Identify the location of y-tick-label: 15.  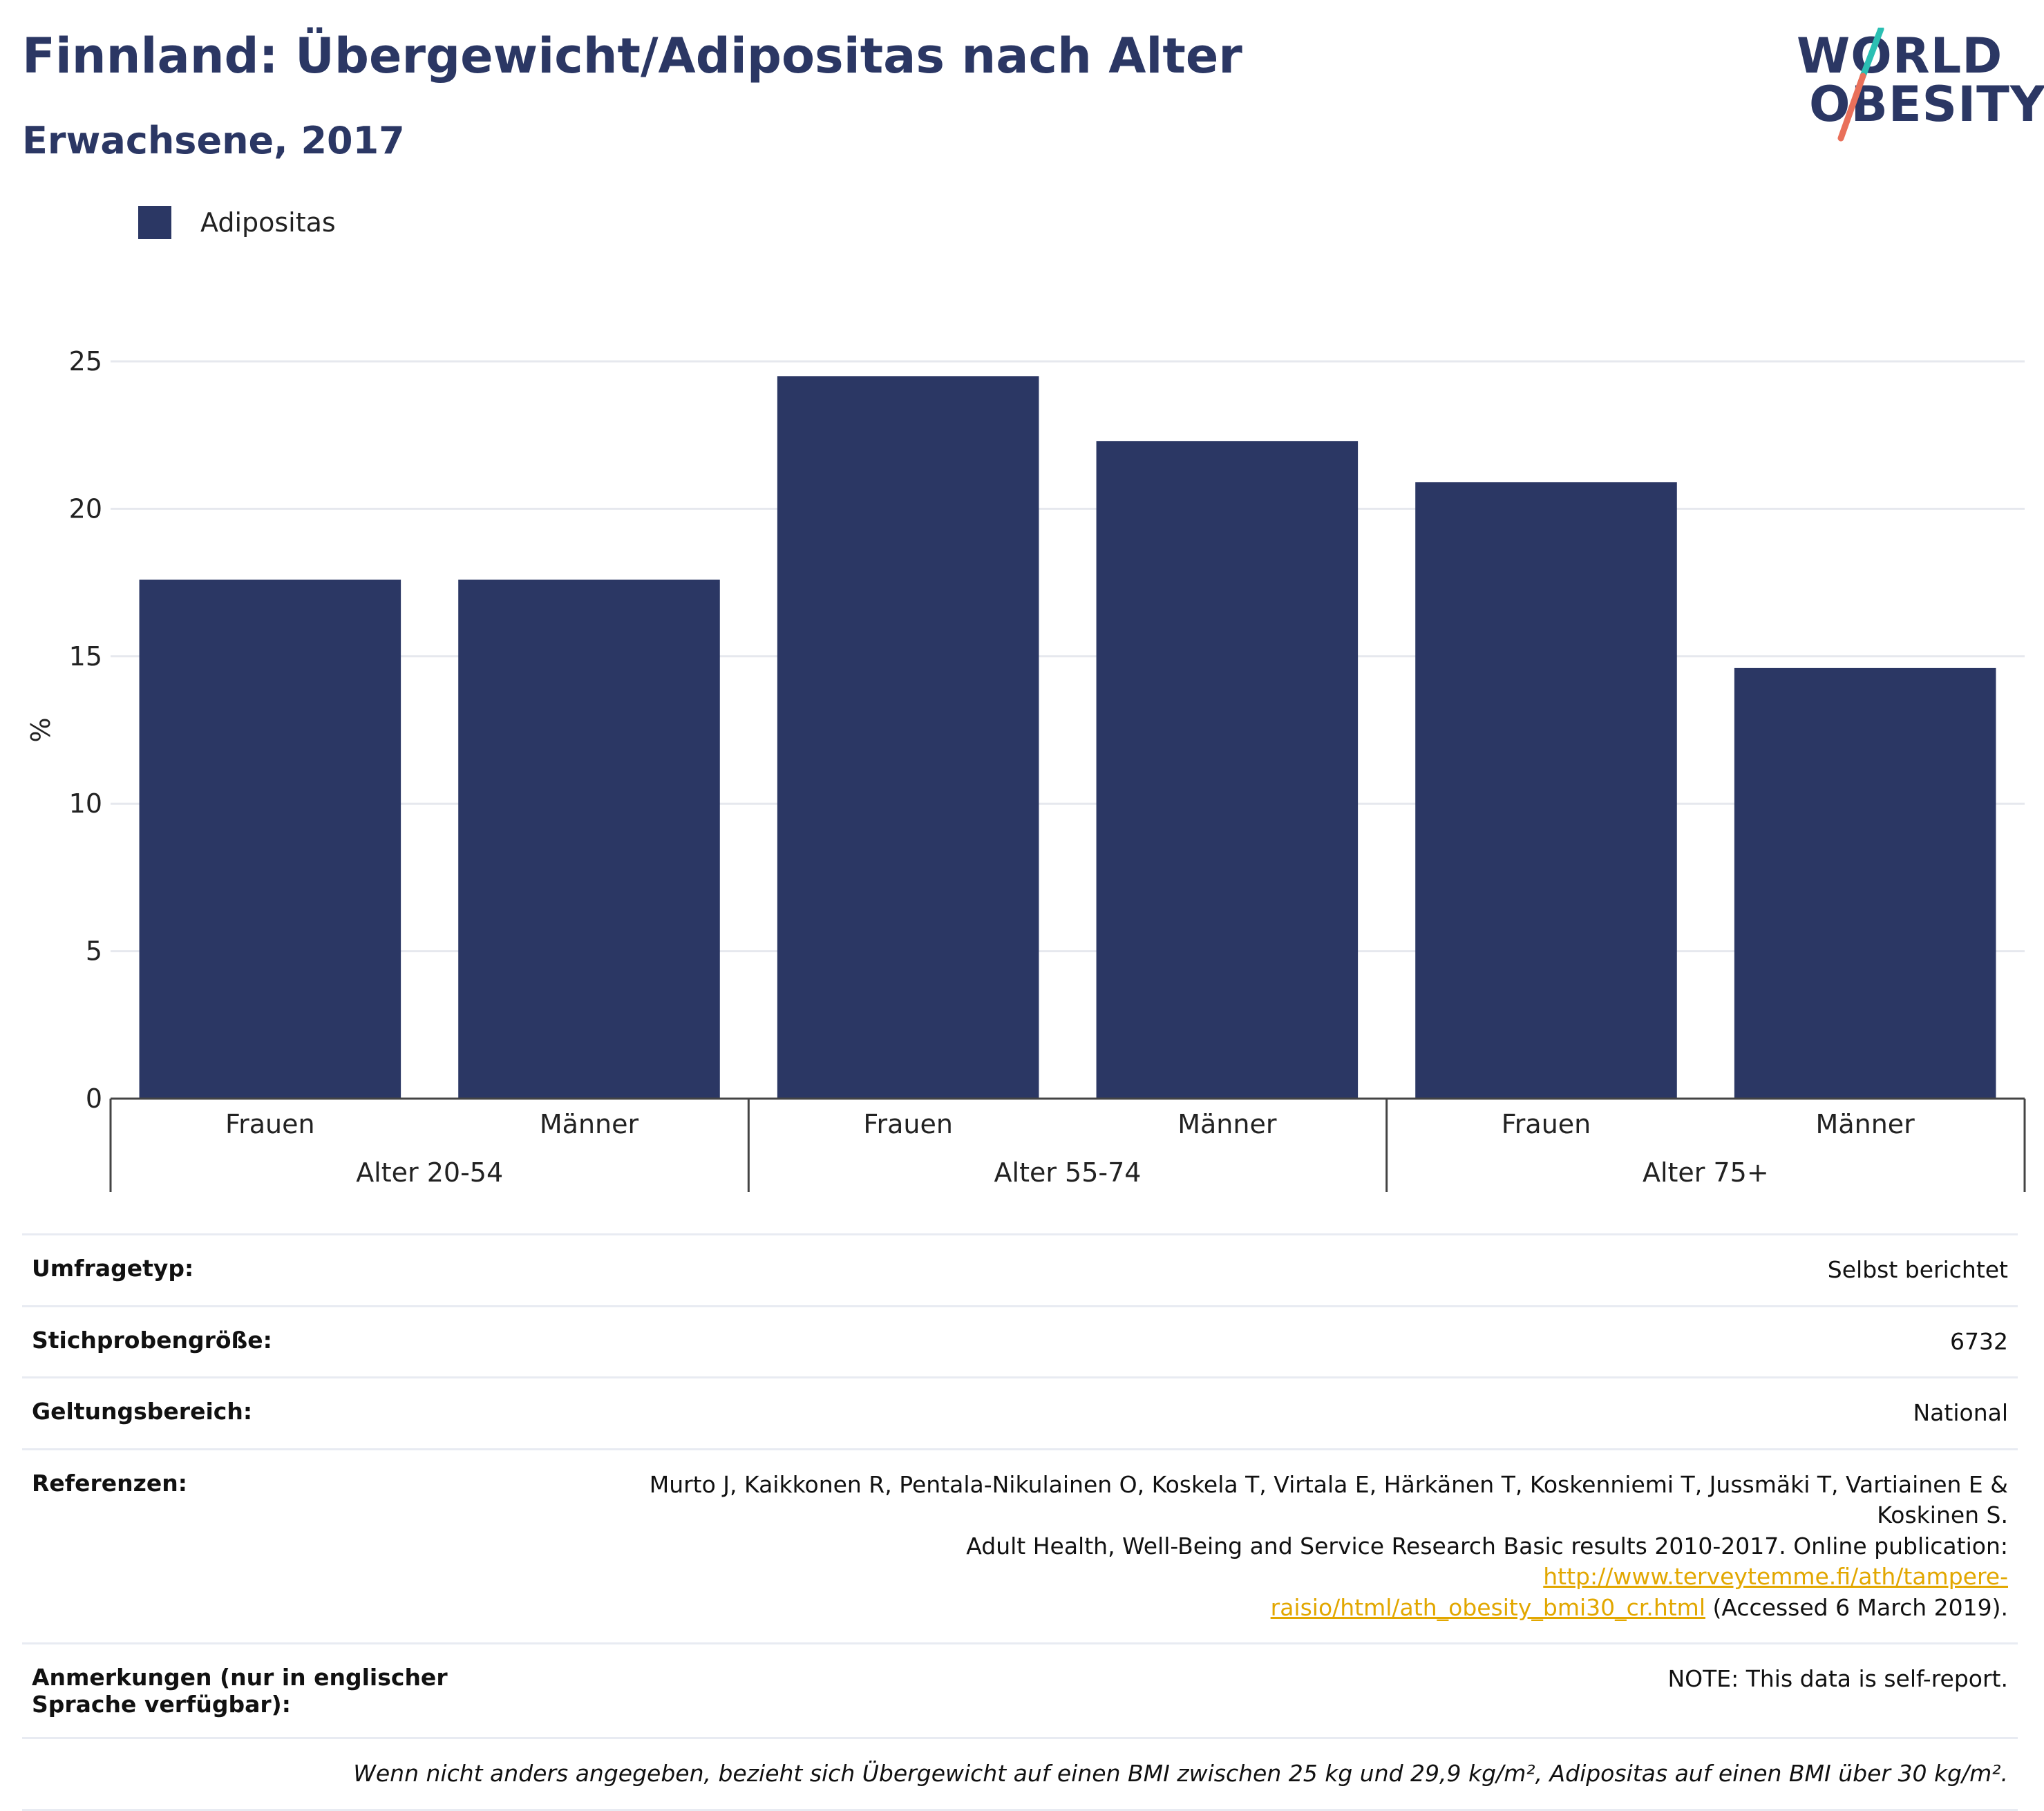
(85, 656).